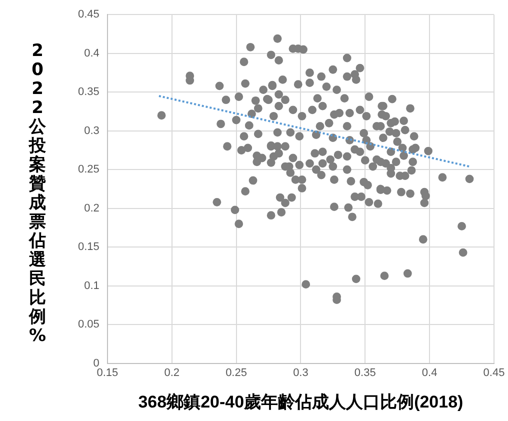  What do you see at coordinates (494, 373) in the screenshot?
I see `x-tick-label: 0.45` at bounding box center [494, 373].